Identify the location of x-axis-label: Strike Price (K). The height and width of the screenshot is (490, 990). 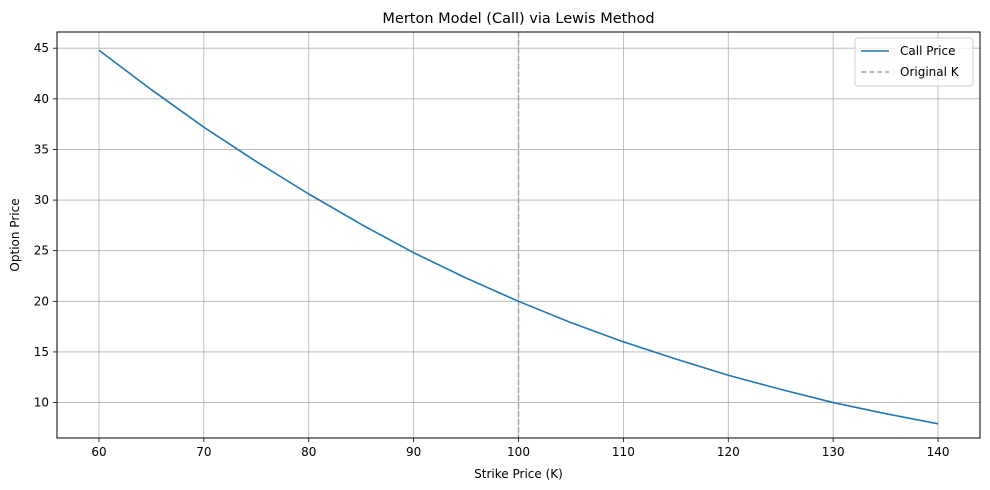
(518, 474).